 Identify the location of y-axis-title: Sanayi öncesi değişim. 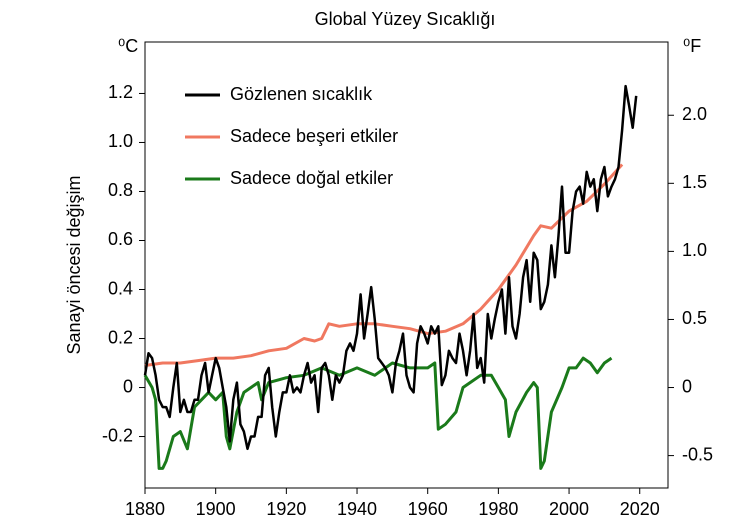
(74, 264).